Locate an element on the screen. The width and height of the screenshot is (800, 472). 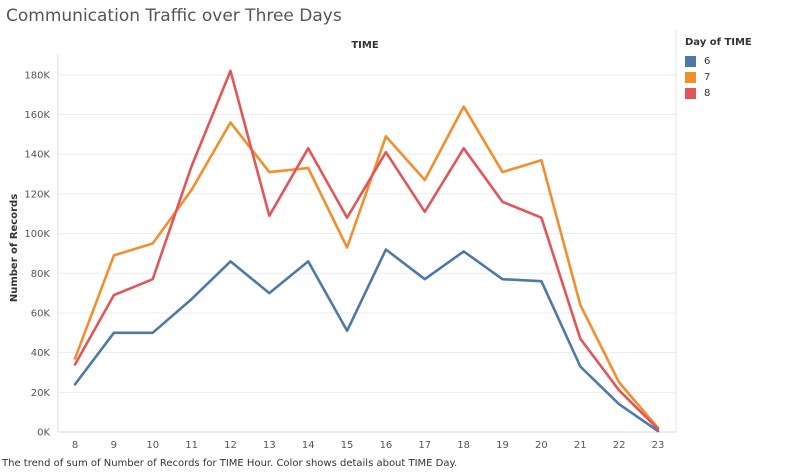
legend: Day of TIME 6 7 8 is located at coordinates (718, 69).